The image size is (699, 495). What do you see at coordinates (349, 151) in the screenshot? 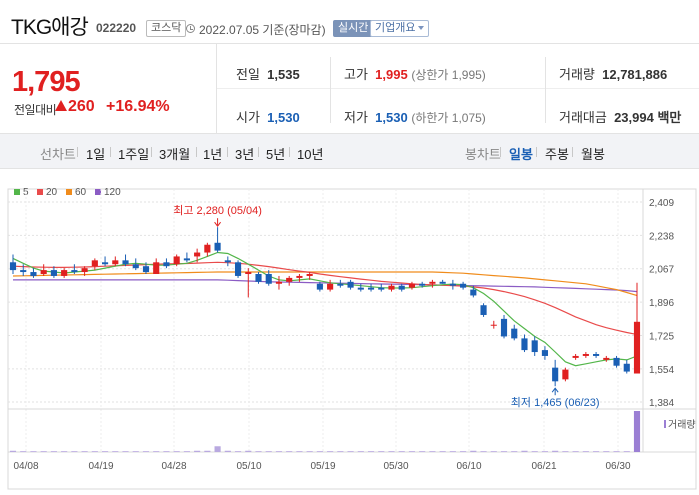
I see `period-selector-bar: 선차트 1일 1주일 3개월 1년 3년 5년 10년 봉차트 일봉 주봉 월봉` at bounding box center [349, 151].